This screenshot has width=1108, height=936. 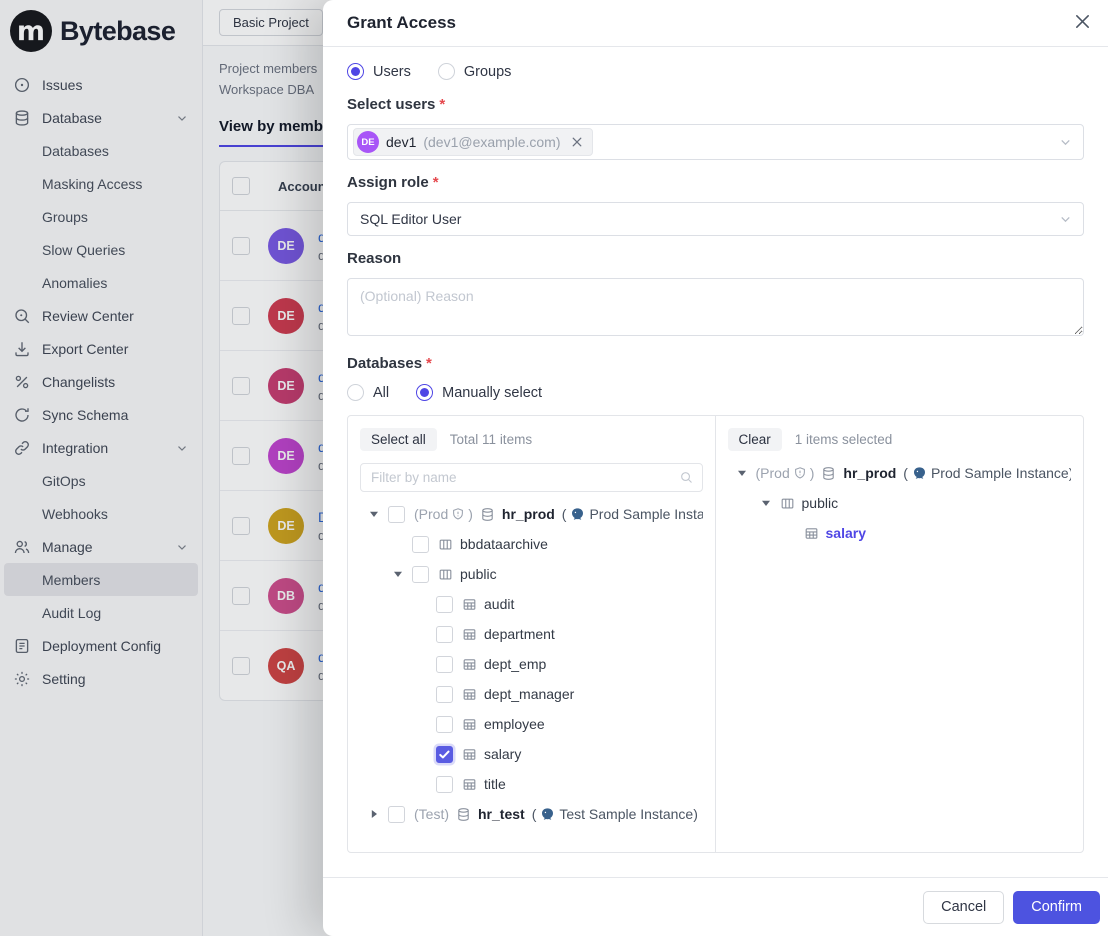 I want to click on sidebar-item-changelists: Changelists, so click(x=101, y=381).